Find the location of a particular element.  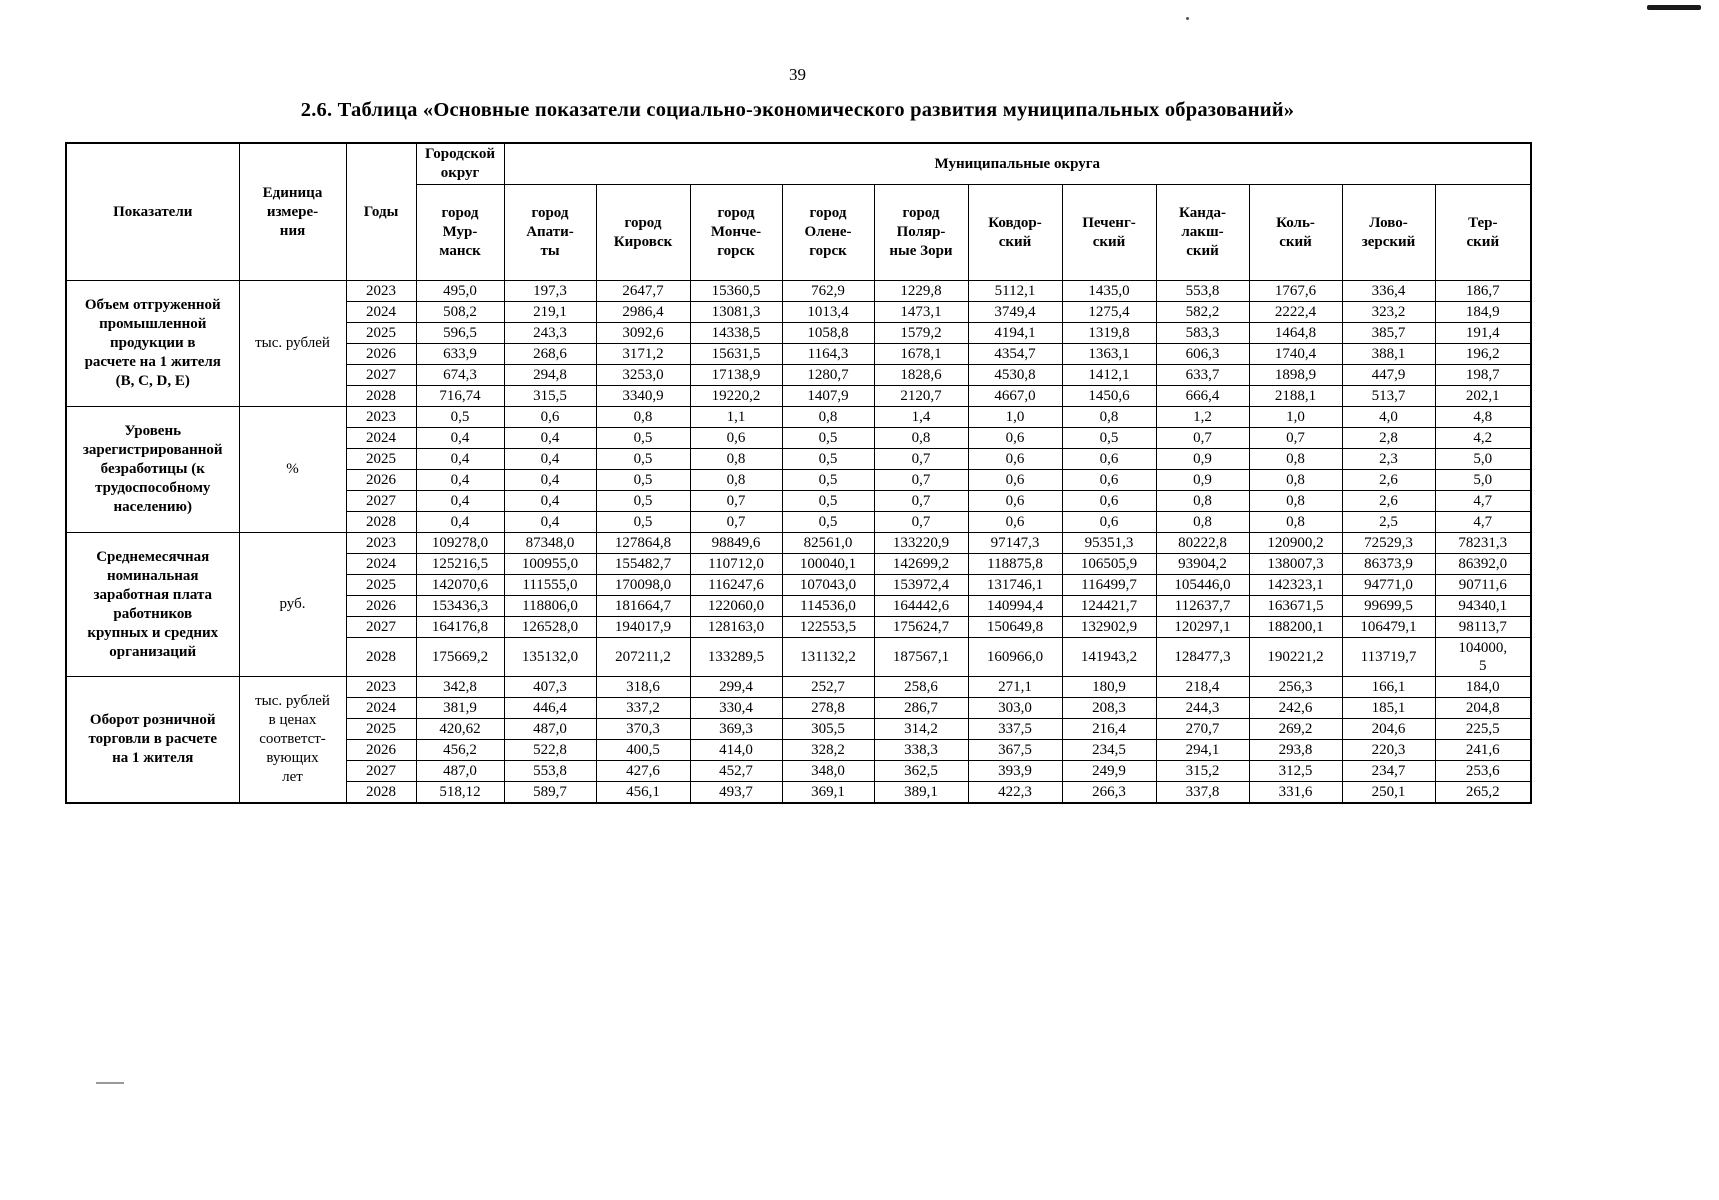

value-cell: 266,3 is located at coordinates (1109, 792).